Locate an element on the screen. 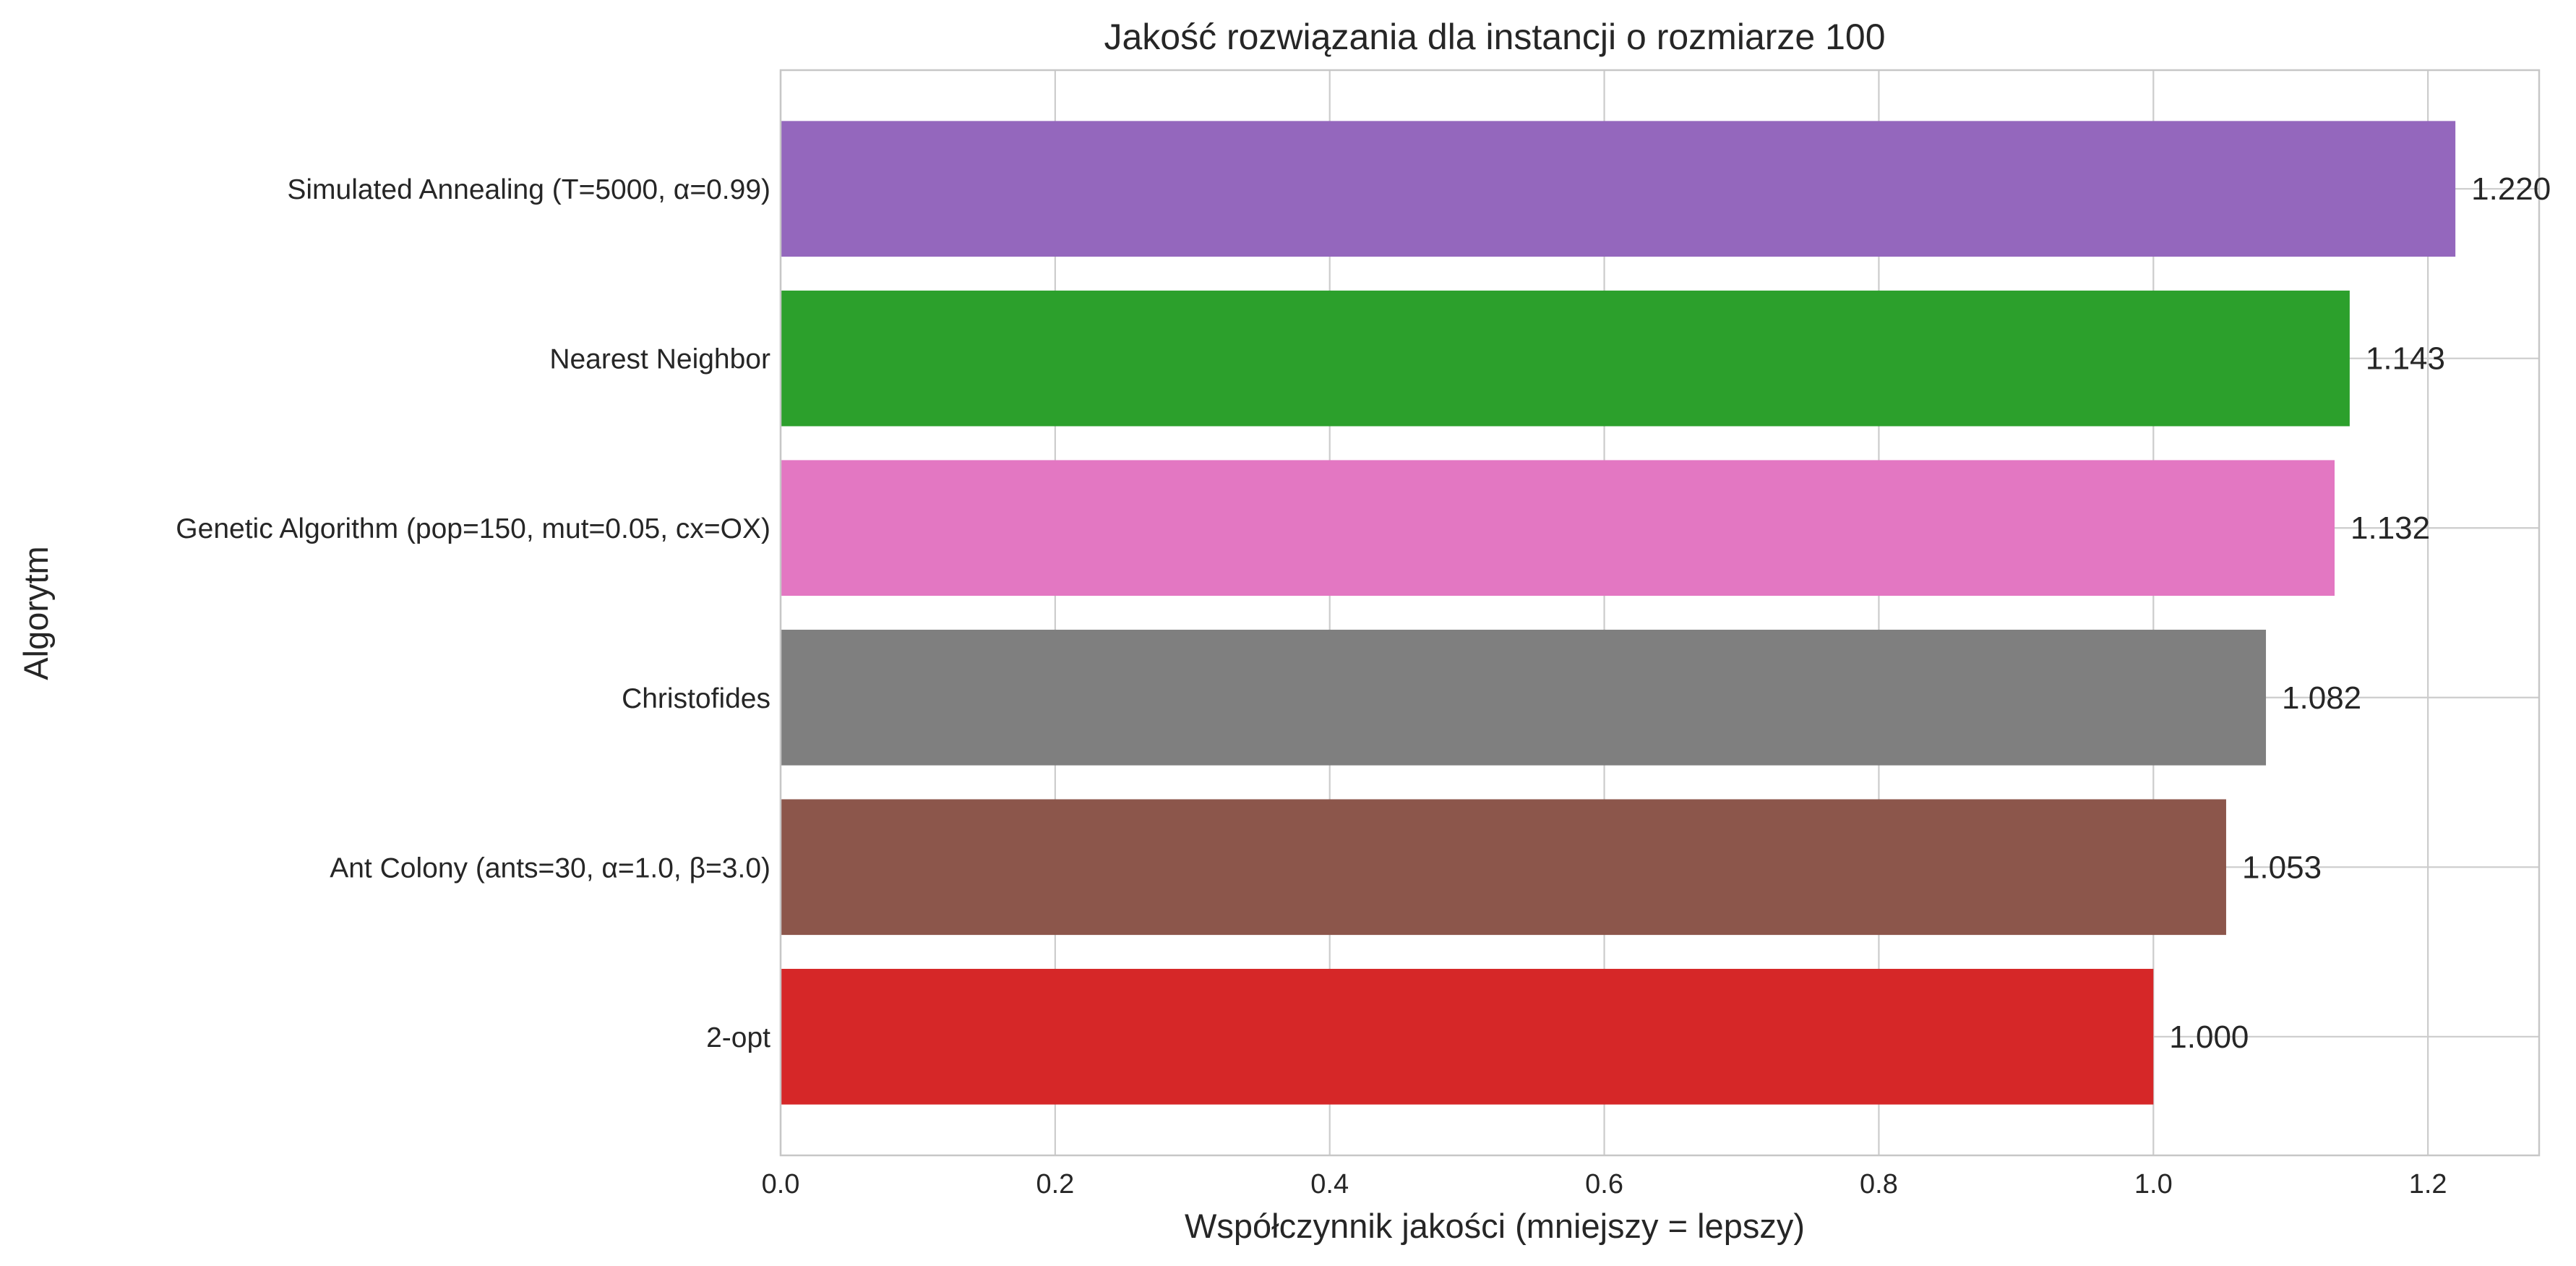 The width and height of the screenshot is (2576, 1266). y-tick-label: Ant Colony (ants=30, α=1.0, β=3.0) is located at coordinates (550, 868).